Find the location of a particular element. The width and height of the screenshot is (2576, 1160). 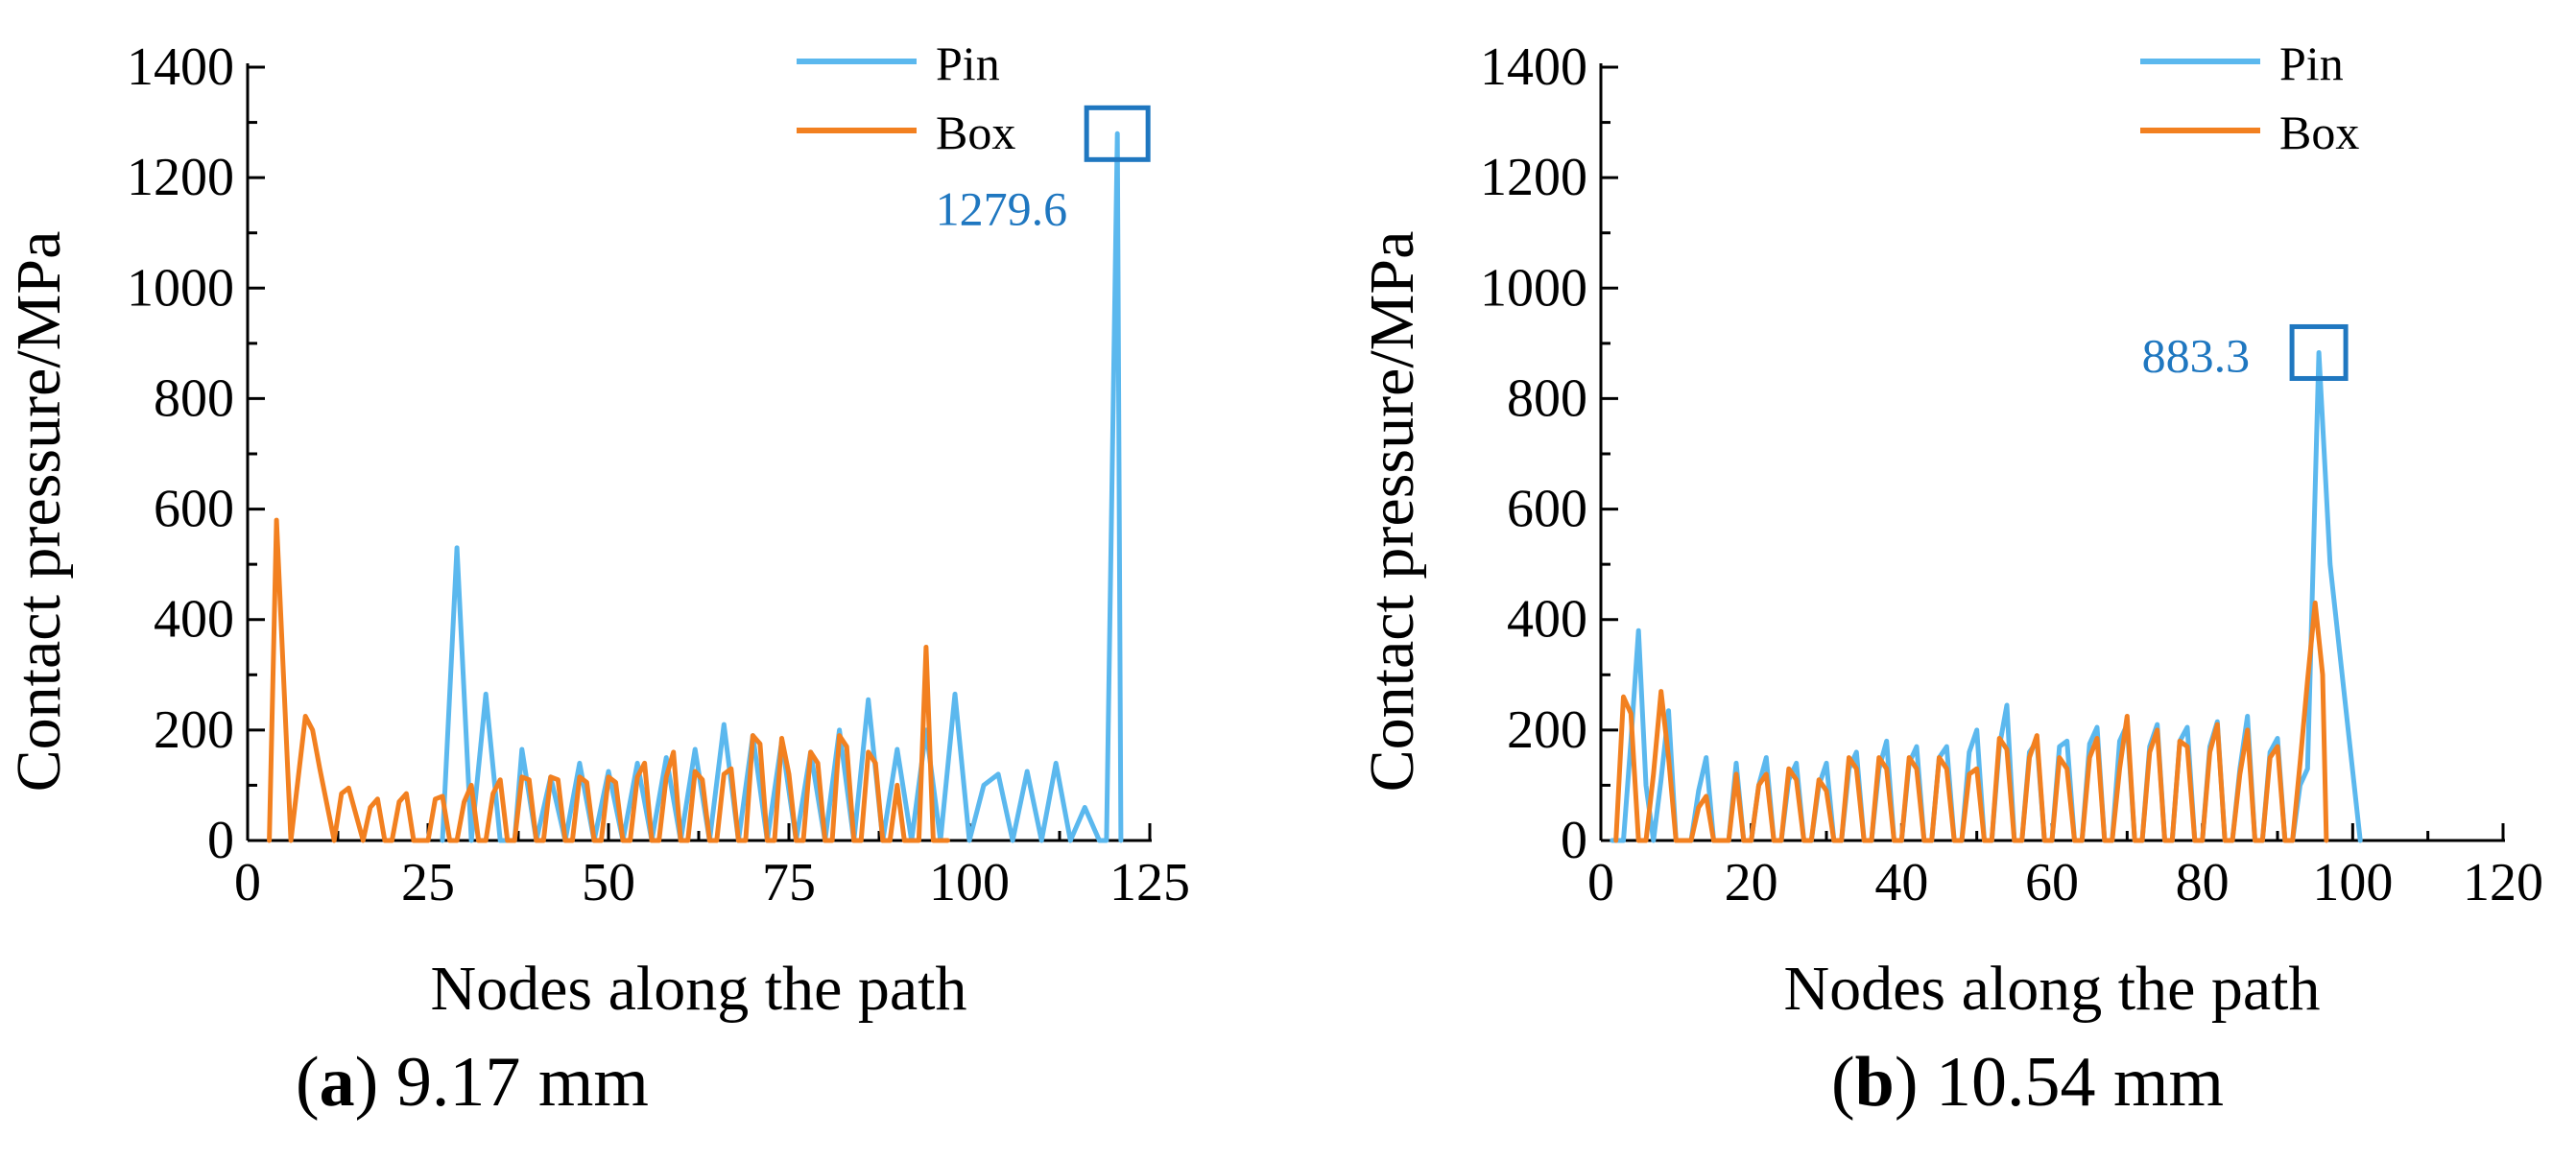

chart-b-y-tick-label: 1000 is located at coordinates (1533, 288).